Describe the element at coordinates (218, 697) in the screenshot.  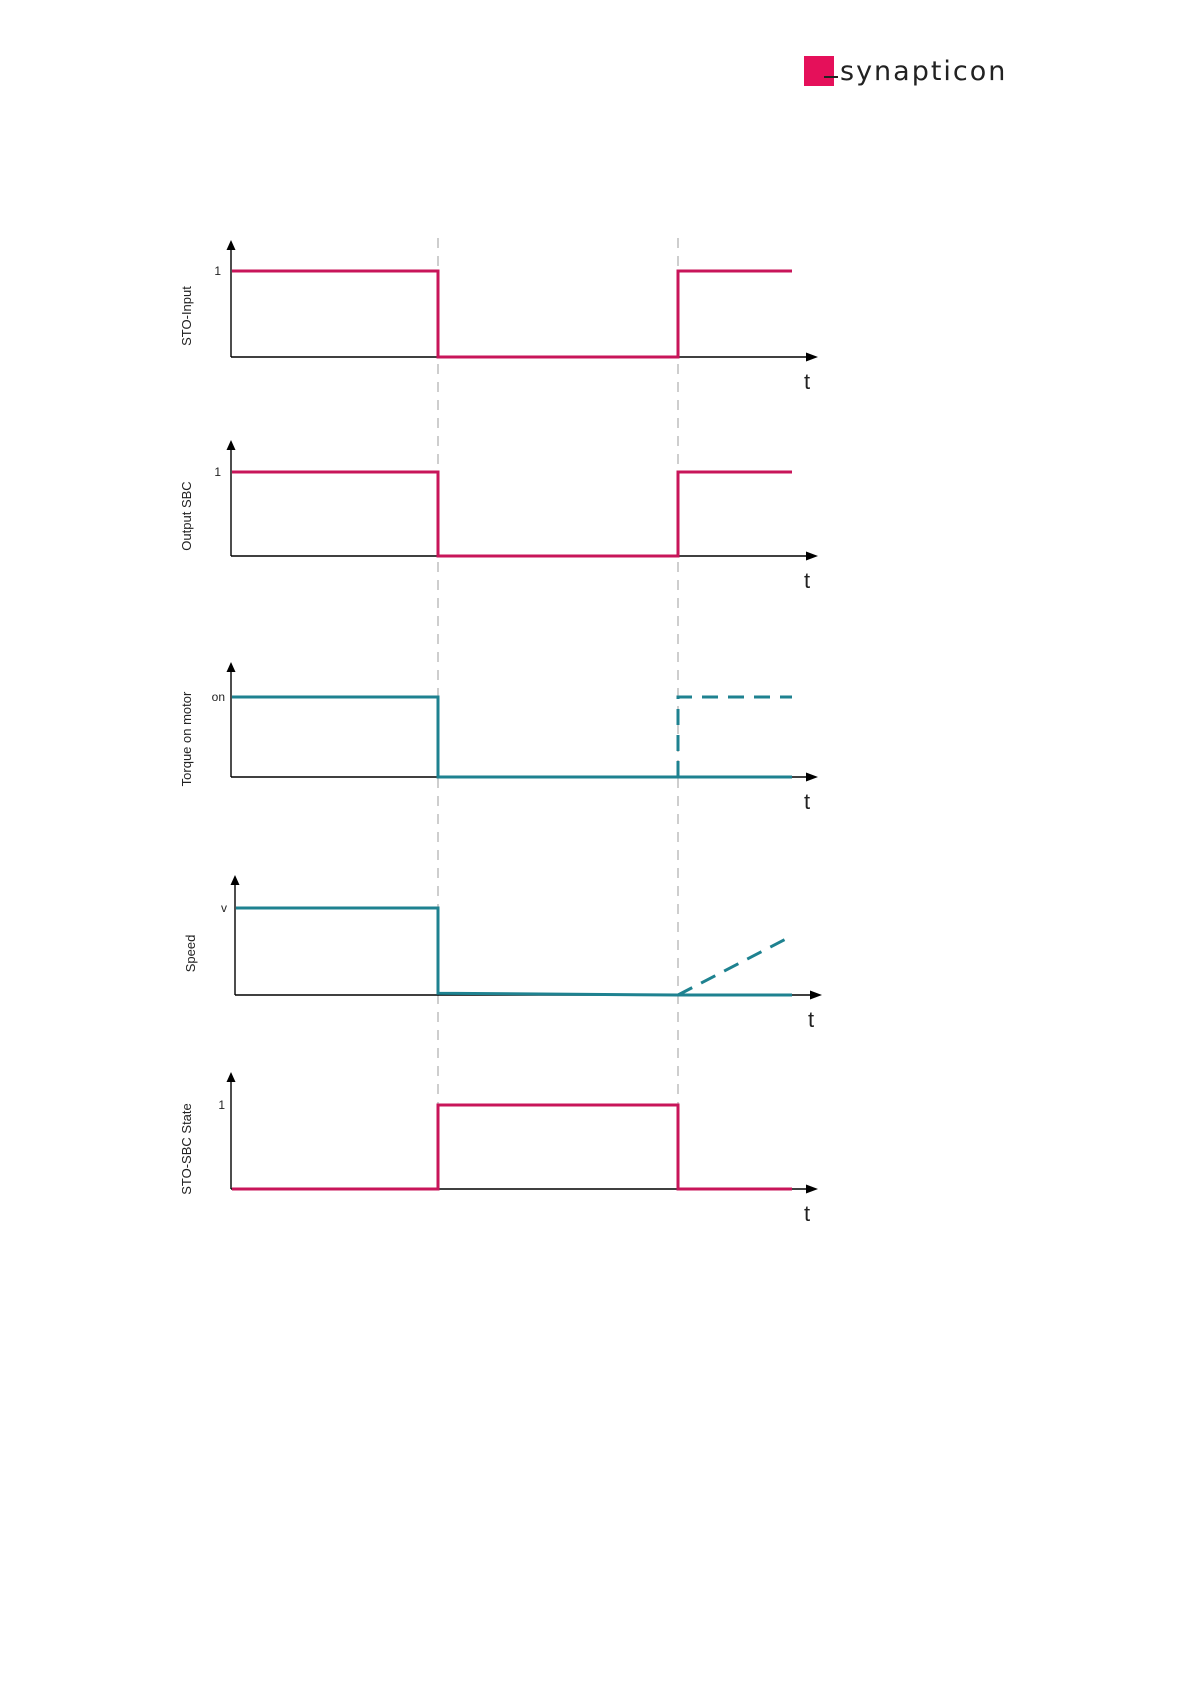
I see `level-label: on` at that location.